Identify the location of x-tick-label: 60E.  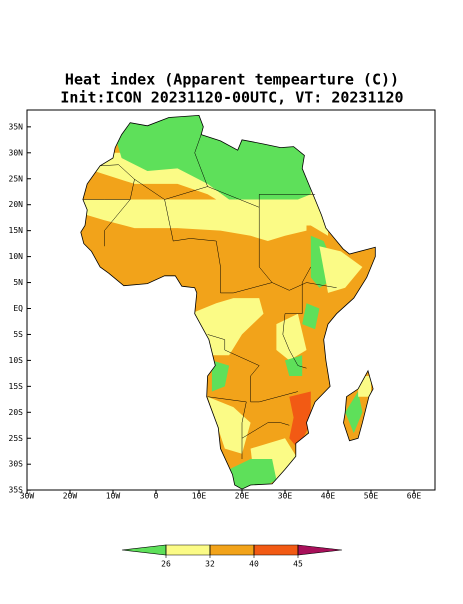
(414, 496).